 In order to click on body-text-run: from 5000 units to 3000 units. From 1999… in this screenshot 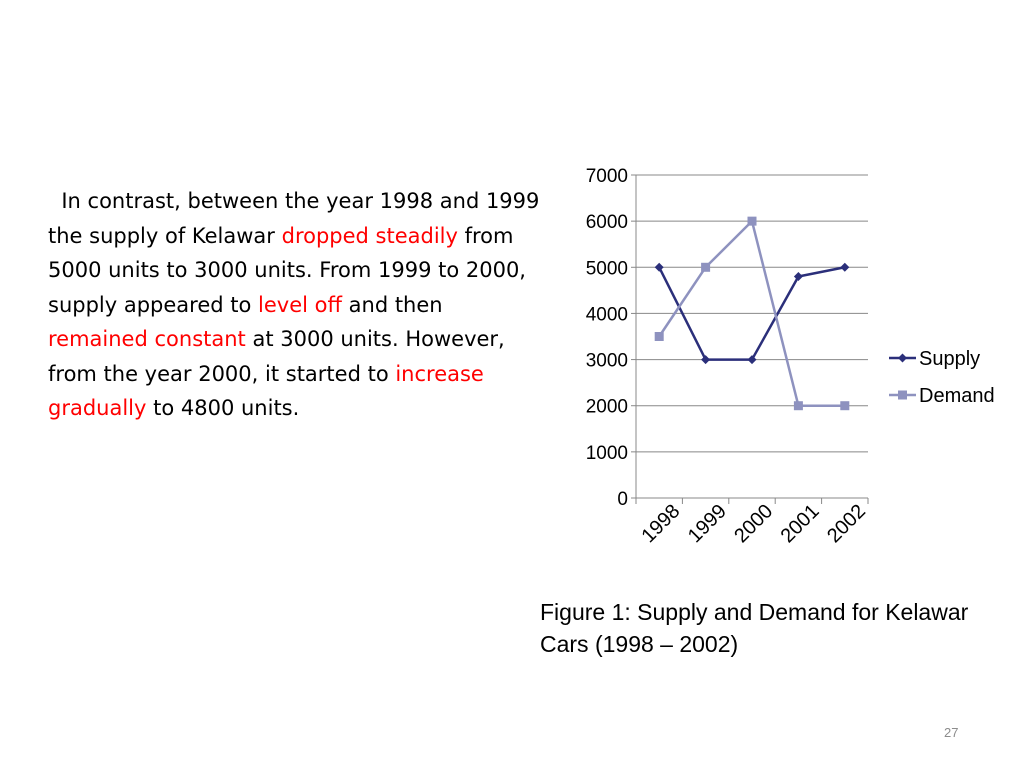, I will do `click(287, 270)`.